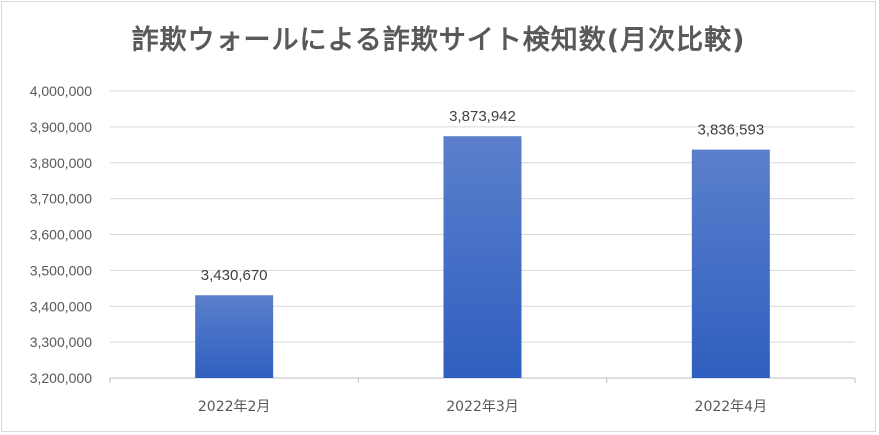 The image size is (879, 435). I want to click on y-tick-label: 3,700,000, so click(61, 199).